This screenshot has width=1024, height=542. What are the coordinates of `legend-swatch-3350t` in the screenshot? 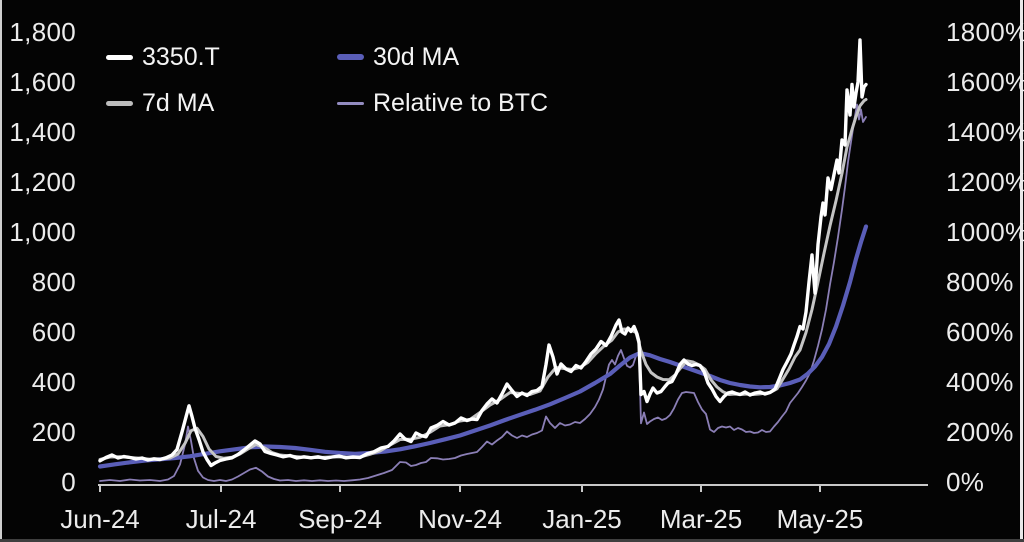 It's located at (119, 57).